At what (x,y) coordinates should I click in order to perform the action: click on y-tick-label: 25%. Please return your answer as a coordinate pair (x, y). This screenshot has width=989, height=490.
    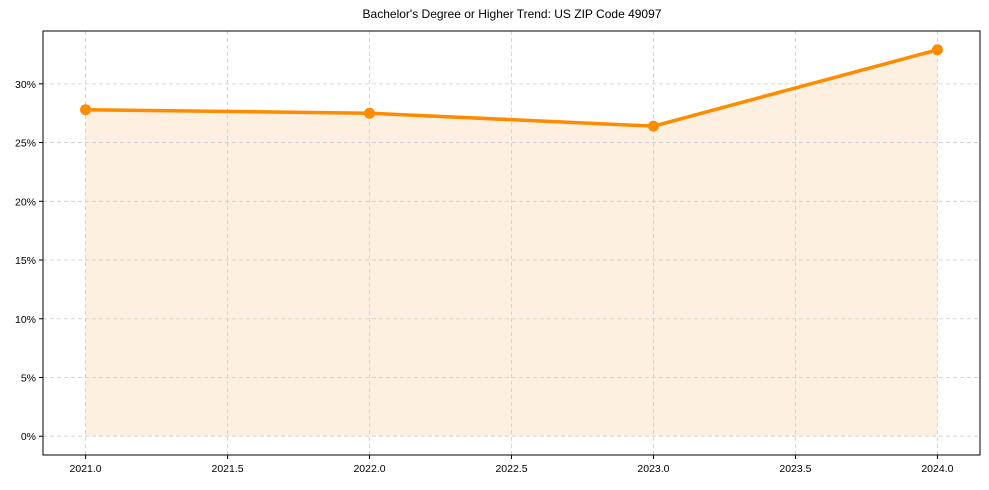
    Looking at the image, I should click on (25, 144).